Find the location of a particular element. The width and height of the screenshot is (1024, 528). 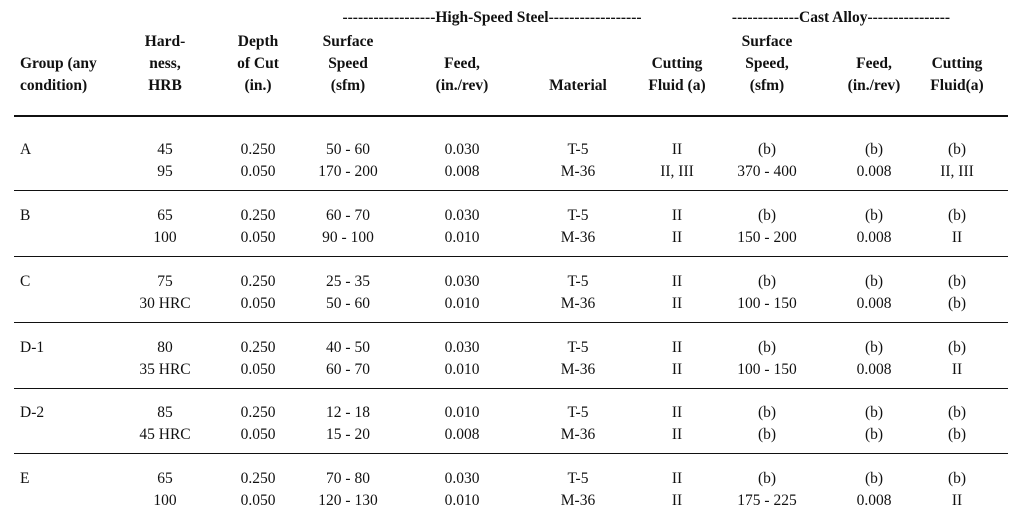

column-header-0-line-0: Group (any is located at coordinates (58, 63).